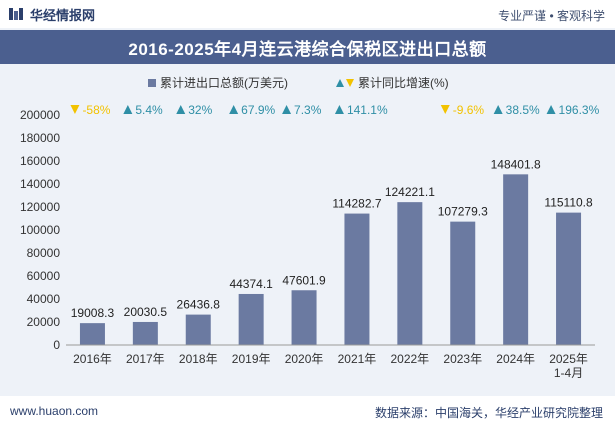  I want to click on legend-growth-label: 累计同比增速(%), so click(403, 83).